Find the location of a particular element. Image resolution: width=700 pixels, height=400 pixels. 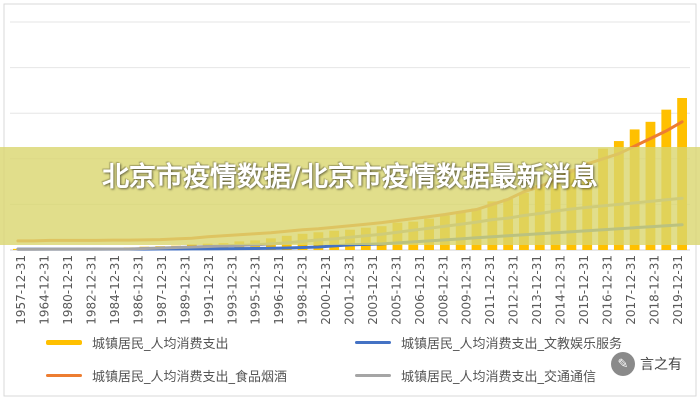

x-tick-label: 1989-12-31 is located at coordinates (185, 290).